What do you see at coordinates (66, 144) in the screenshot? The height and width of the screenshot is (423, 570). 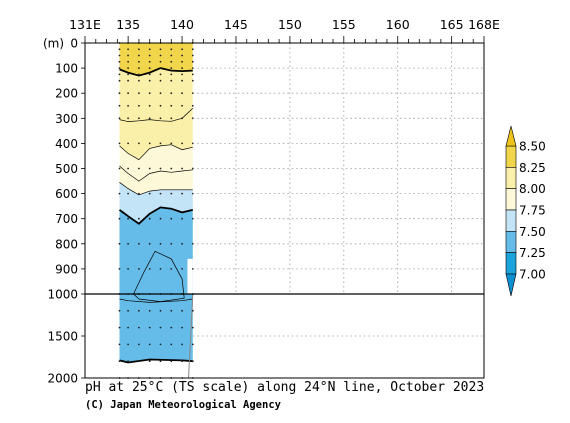 I see `y-tick-label: 400` at bounding box center [66, 144].